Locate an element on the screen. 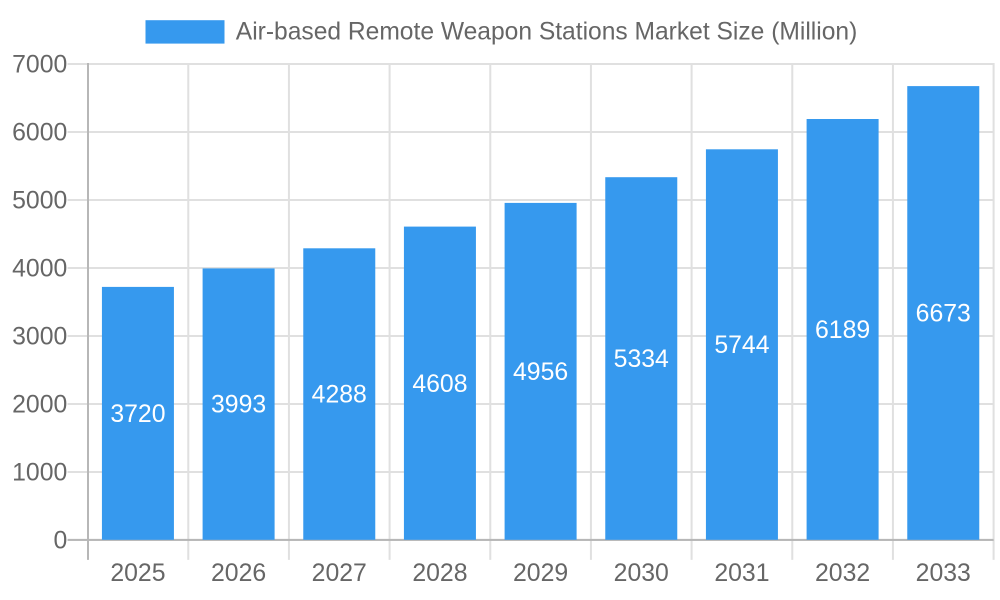 The image size is (1000, 600). svg-text: 4956 is located at coordinates (540, 372).